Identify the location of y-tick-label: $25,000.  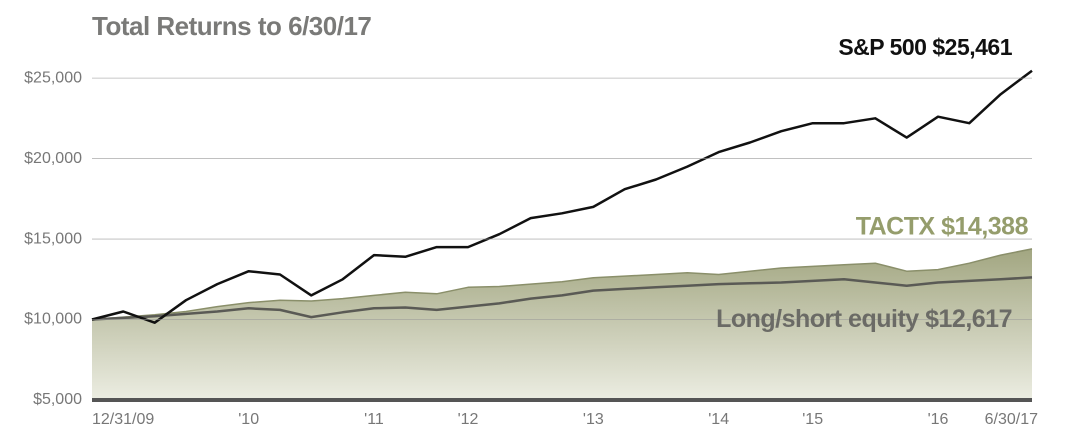
(53, 77).